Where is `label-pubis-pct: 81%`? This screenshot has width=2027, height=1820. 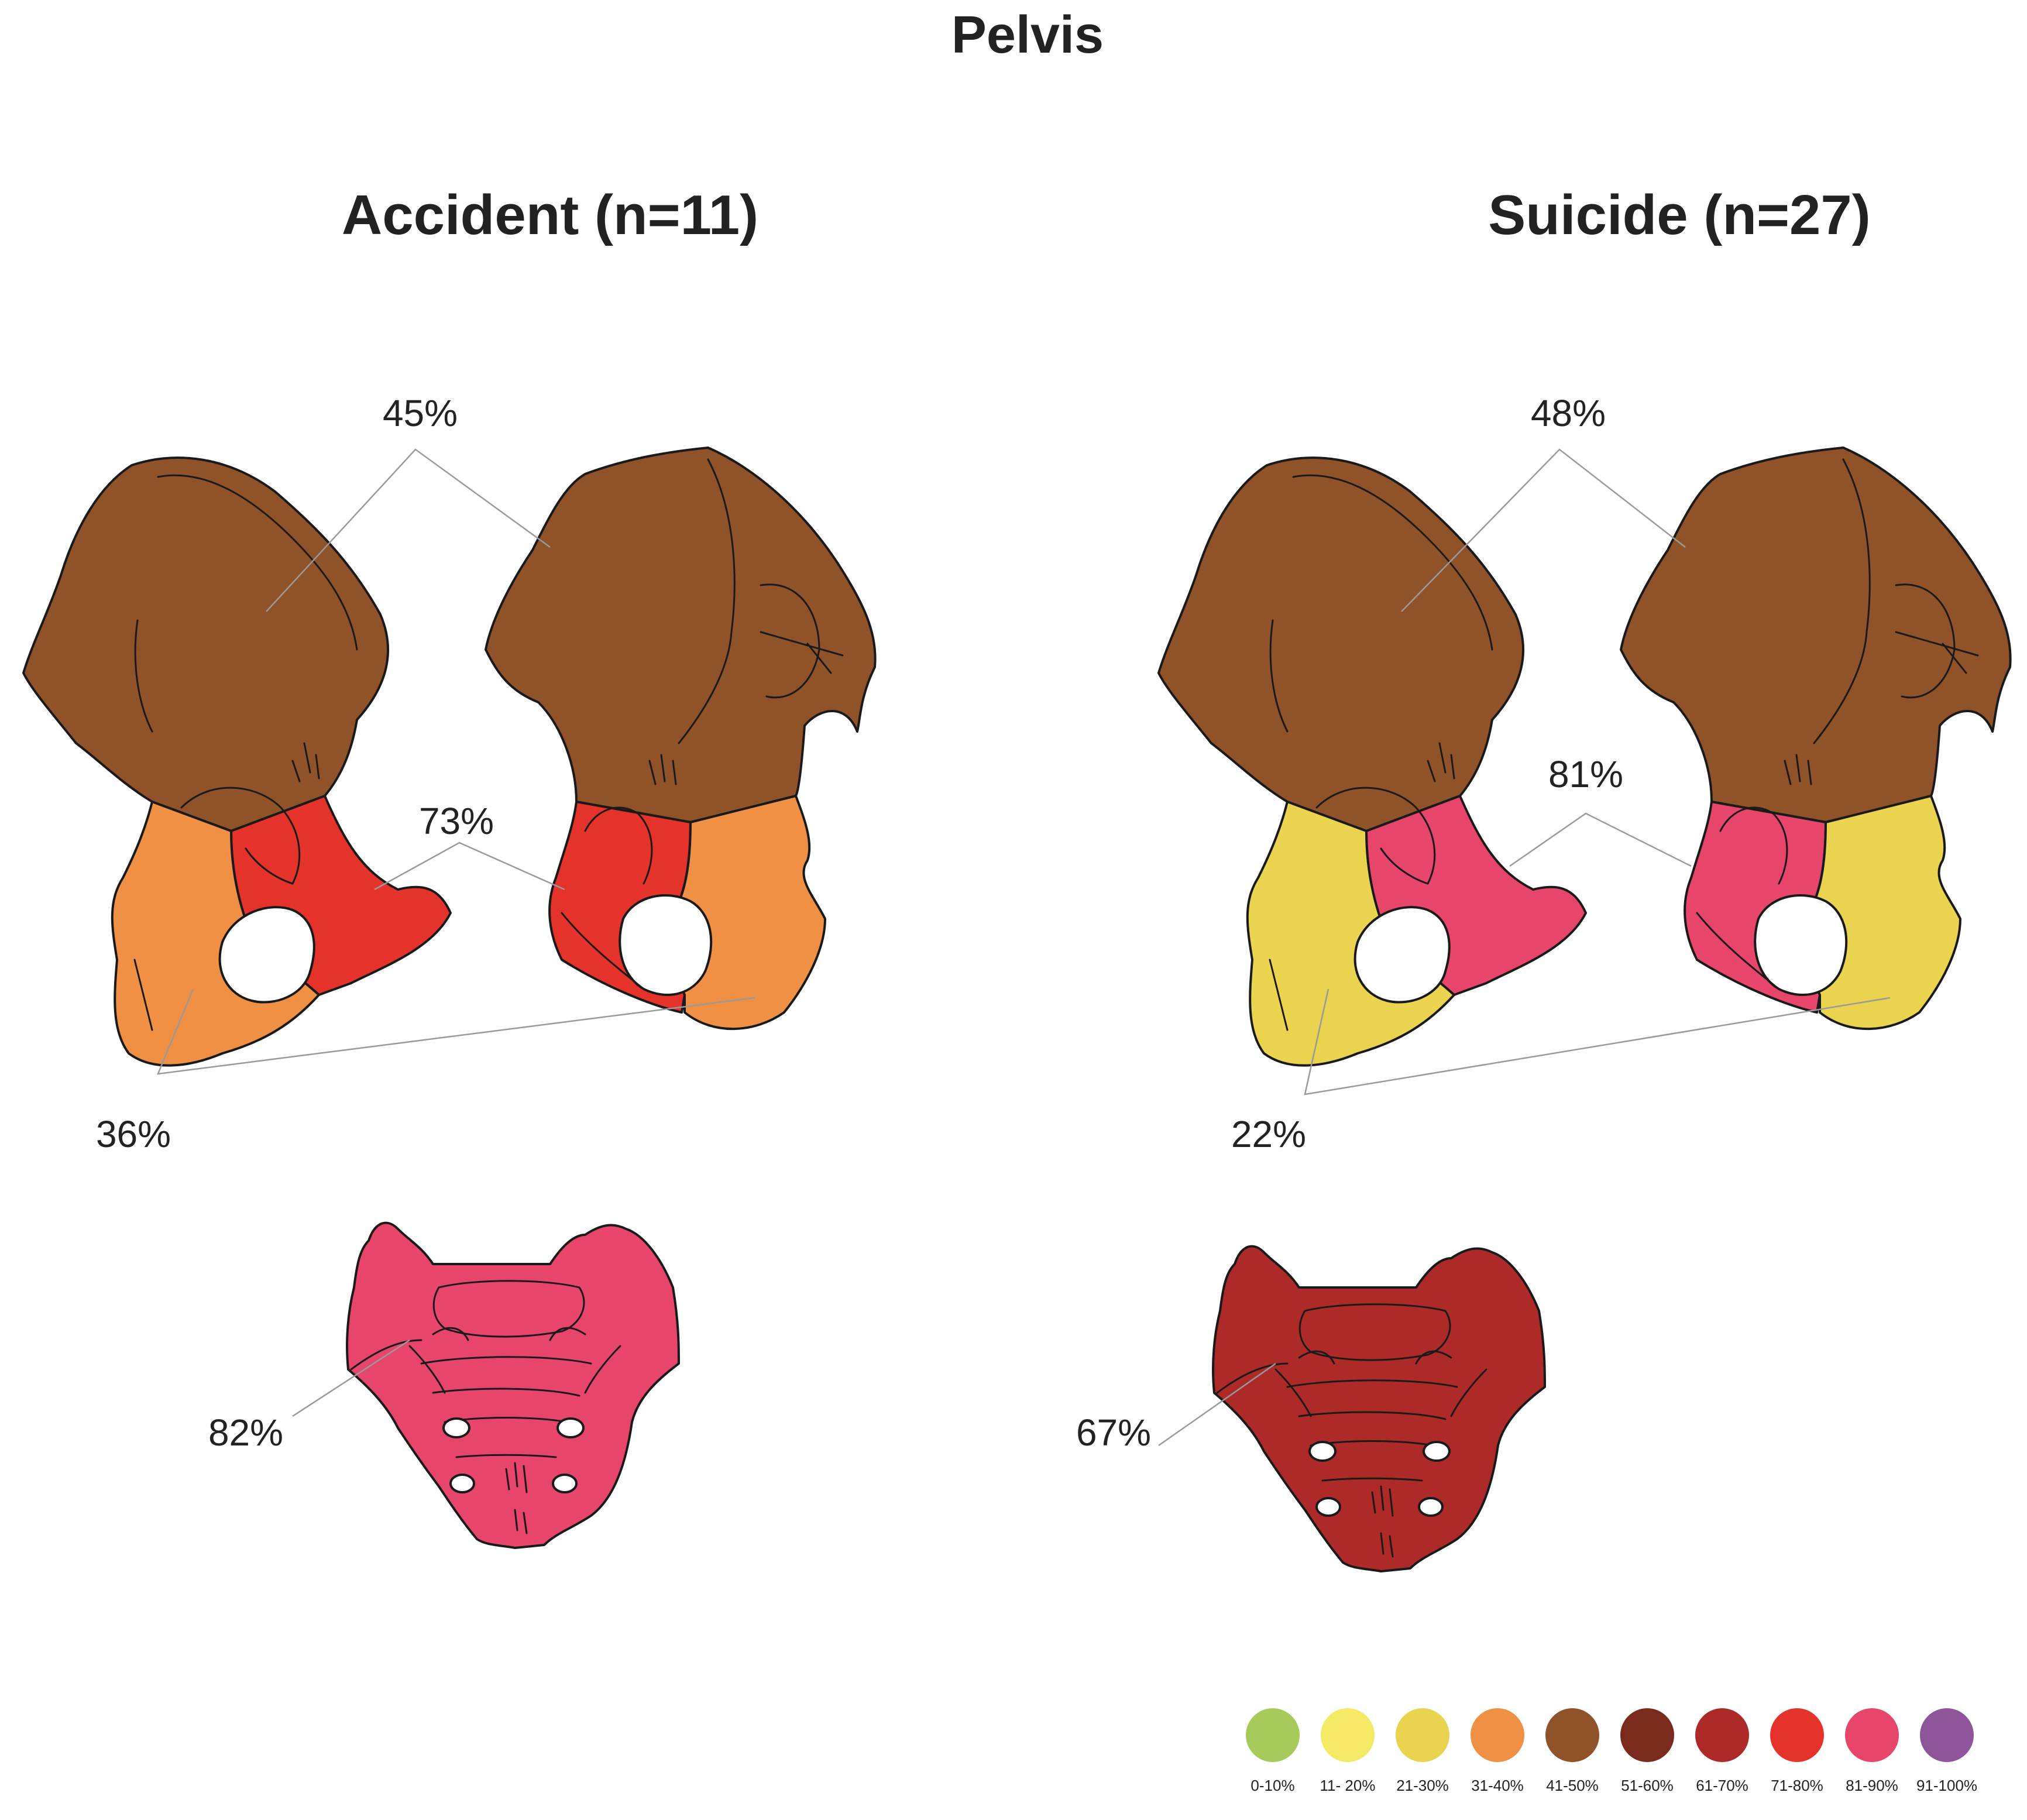
label-pubis-pct: 81% is located at coordinates (1585, 774).